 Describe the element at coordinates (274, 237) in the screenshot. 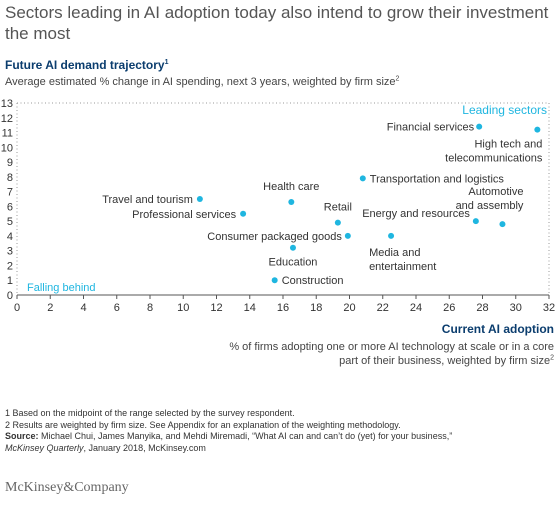

I see `point-label: Consumer packaged goods` at that location.